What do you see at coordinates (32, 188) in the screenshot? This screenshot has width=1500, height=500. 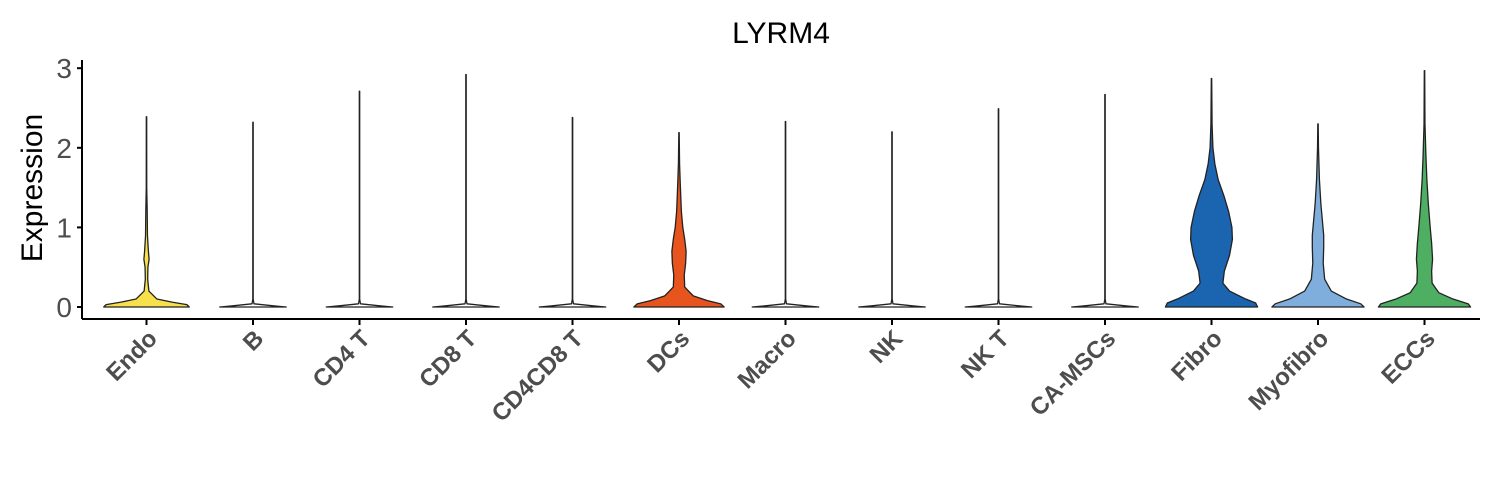 I see `y-axis-label: Expression` at bounding box center [32, 188].